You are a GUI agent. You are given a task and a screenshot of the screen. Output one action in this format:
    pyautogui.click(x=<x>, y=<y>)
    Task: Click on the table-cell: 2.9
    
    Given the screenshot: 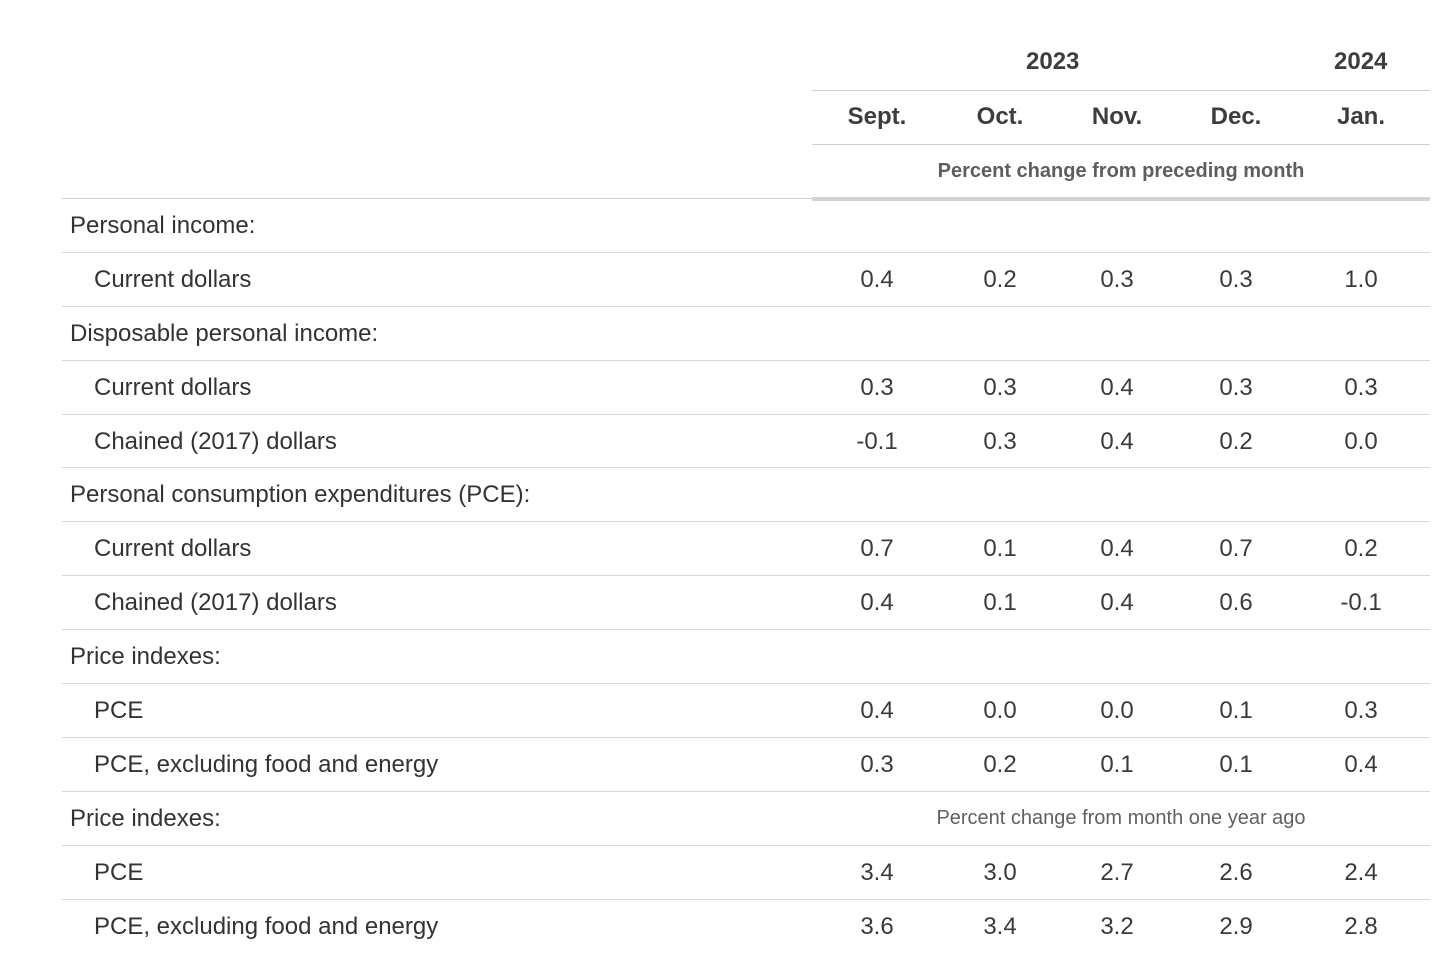 What is the action you would take?
    pyautogui.click(x=1236, y=926)
    